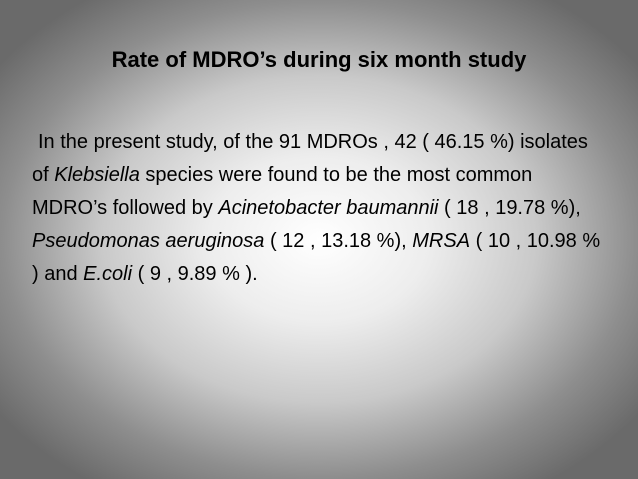 This screenshot has height=479, width=638. Describe the element at coordinates (316, 257) in the screenshot. I see `body-text-5: ( 10 , 10.98 % ) and` at that location.